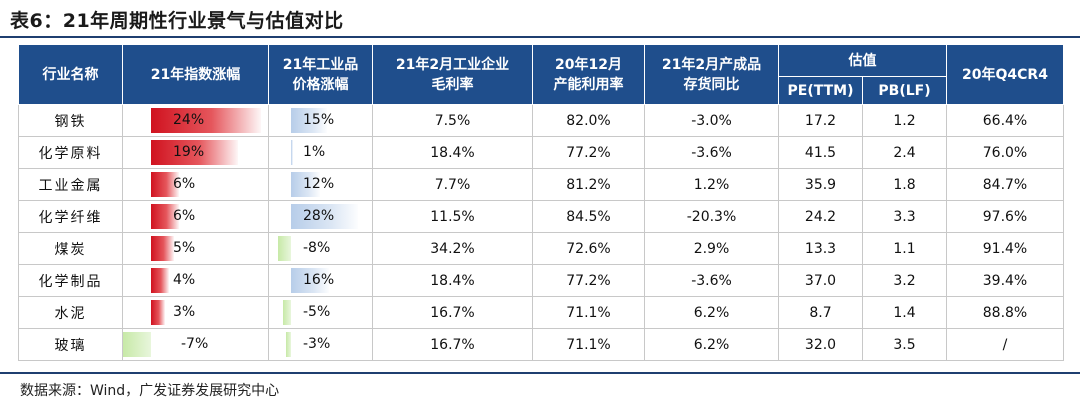 Image resolution: width=1080 pixels, height=413 pixels. I want to click on inventory-yoy: 1.2%, so click(711, 184).